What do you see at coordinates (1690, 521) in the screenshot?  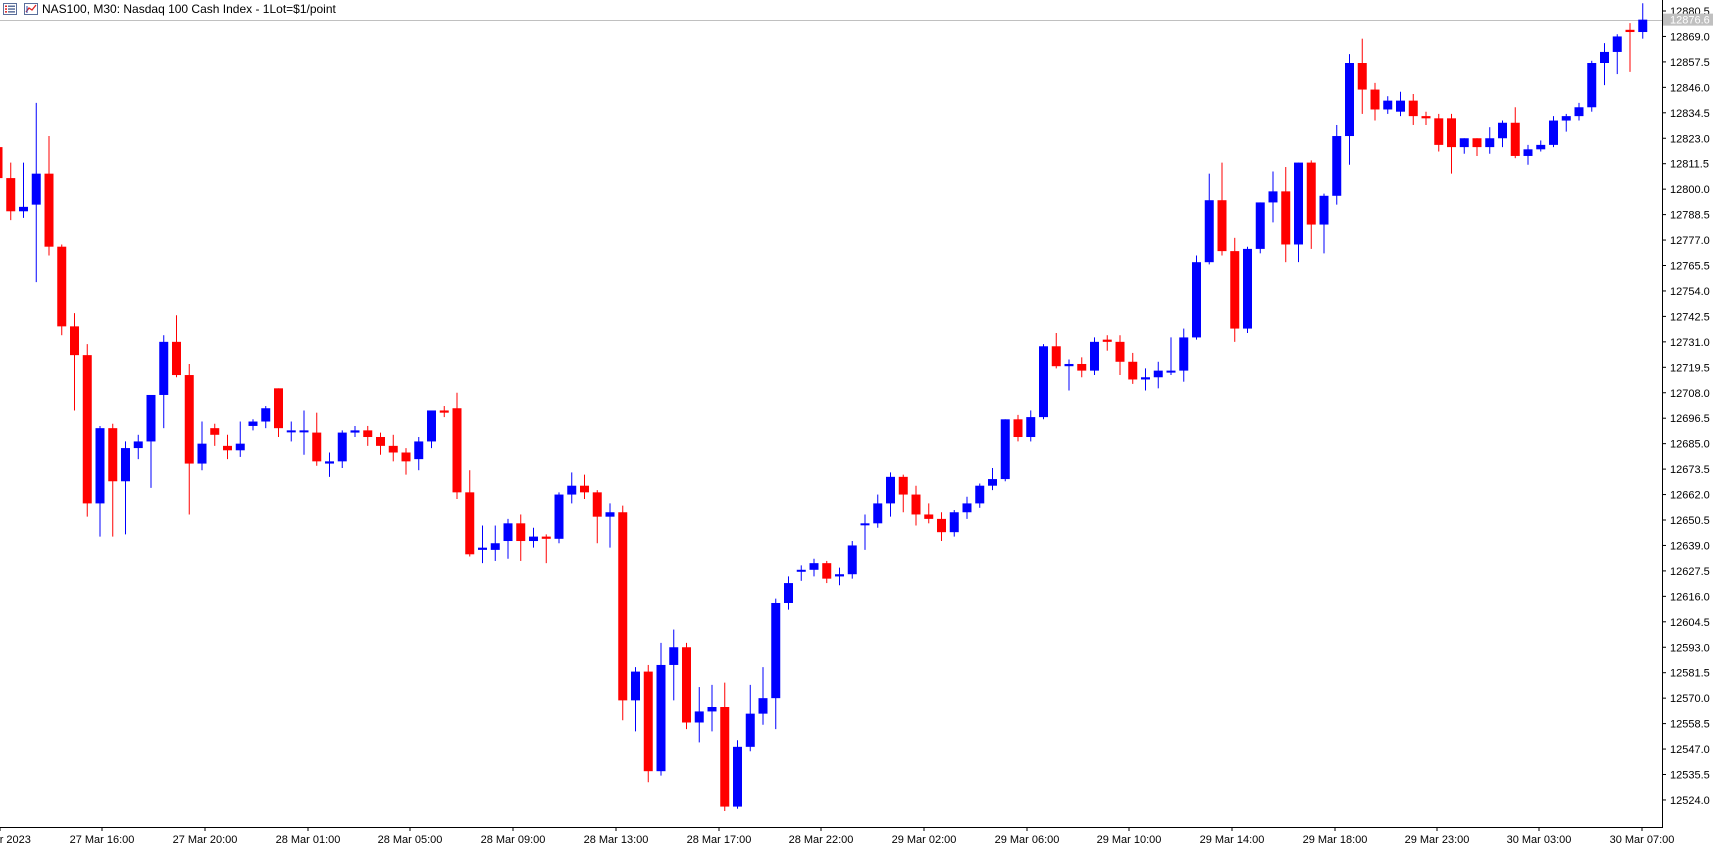 I see `y-tick-label: 12650.5` at bounding box center [1690, 521].